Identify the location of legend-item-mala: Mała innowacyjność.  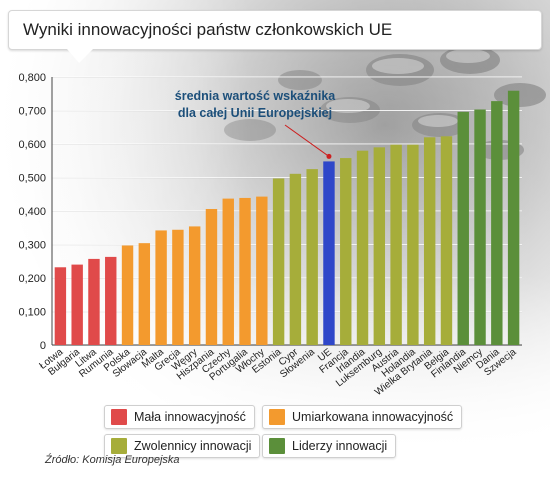
(179, 417).